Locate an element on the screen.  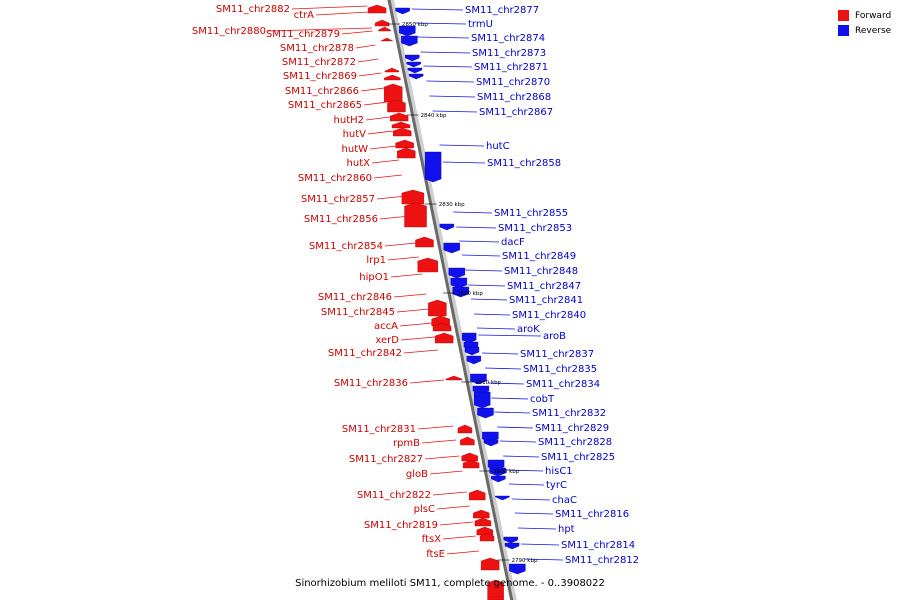
forward-gene-label: SM11_chr2880 is located at coordinates (229, 31).